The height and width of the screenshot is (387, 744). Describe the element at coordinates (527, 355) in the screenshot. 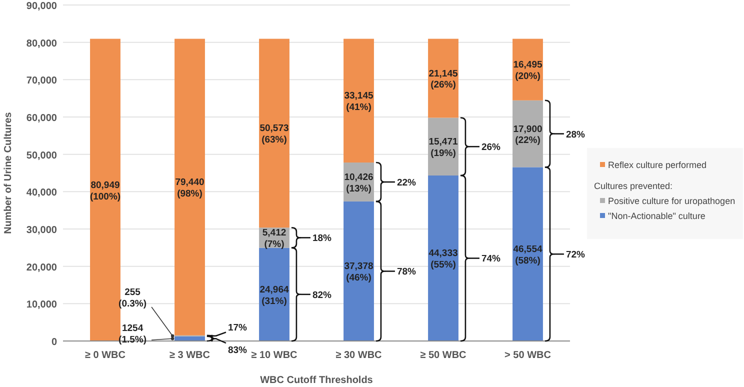

I see `x-tick-label: > 50 WBC` at that location.